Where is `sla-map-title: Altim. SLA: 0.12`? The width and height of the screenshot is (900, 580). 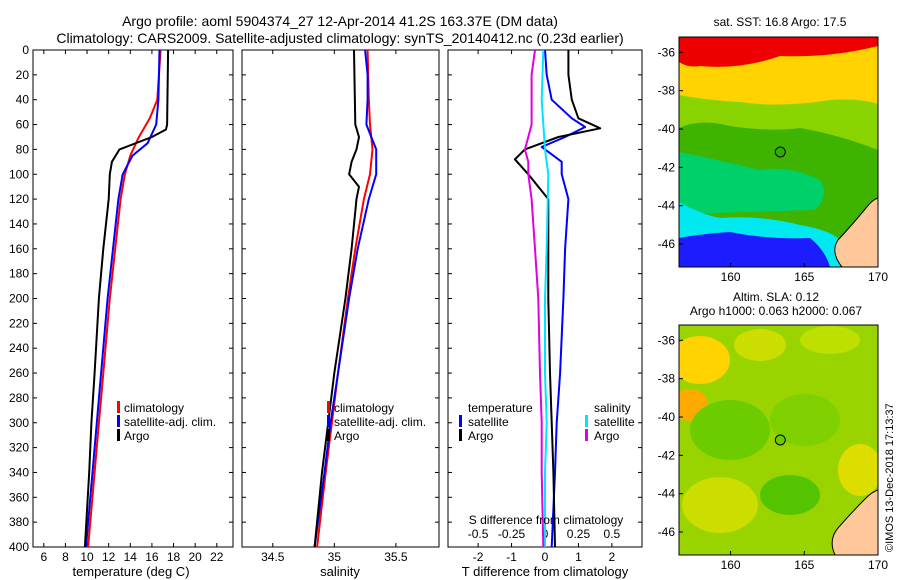 sla-map-title: Altim. SLA: 0.12 is located at coordinates (776, 297).